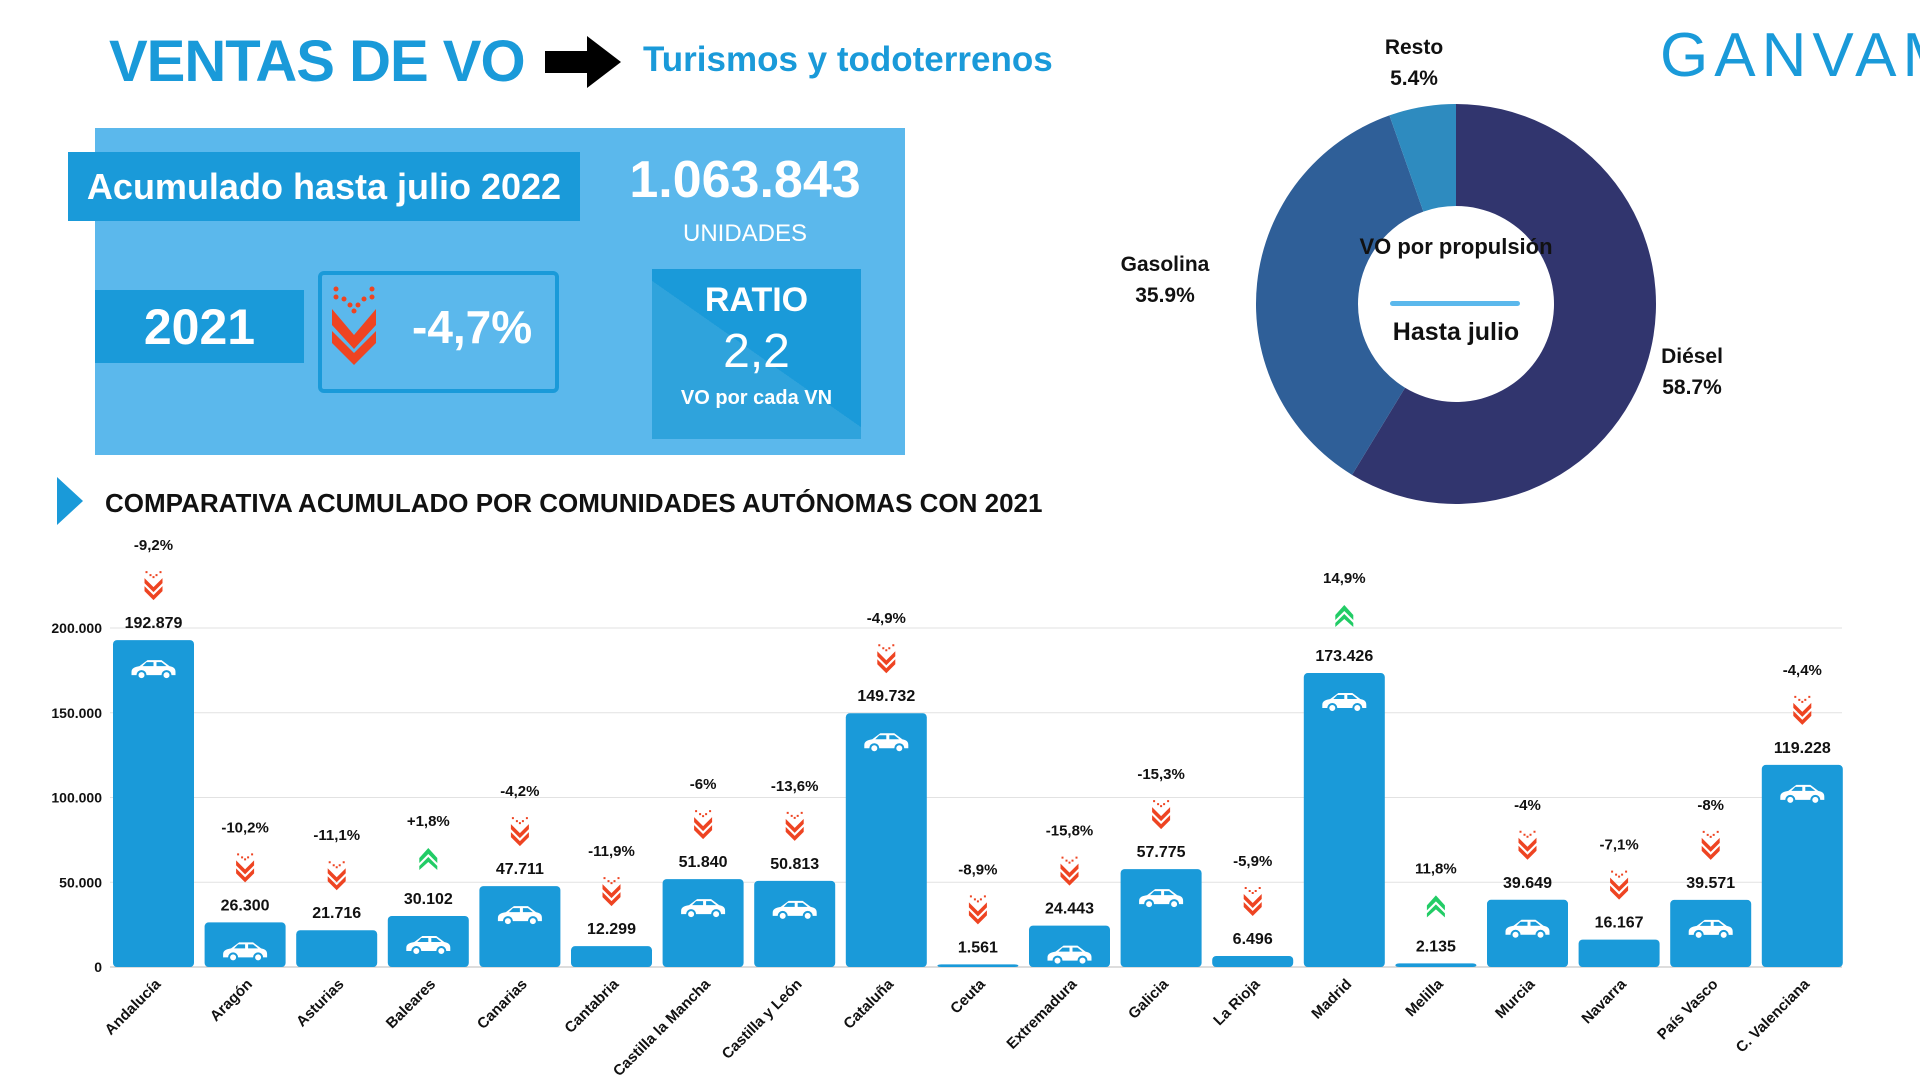 The height and width of the screenshot is (1080, 1920). What do you see at coordinates (231, 1000) in the screenshot?
I see `x-tick-label: Aragón` at bounding box center [231, 1000].